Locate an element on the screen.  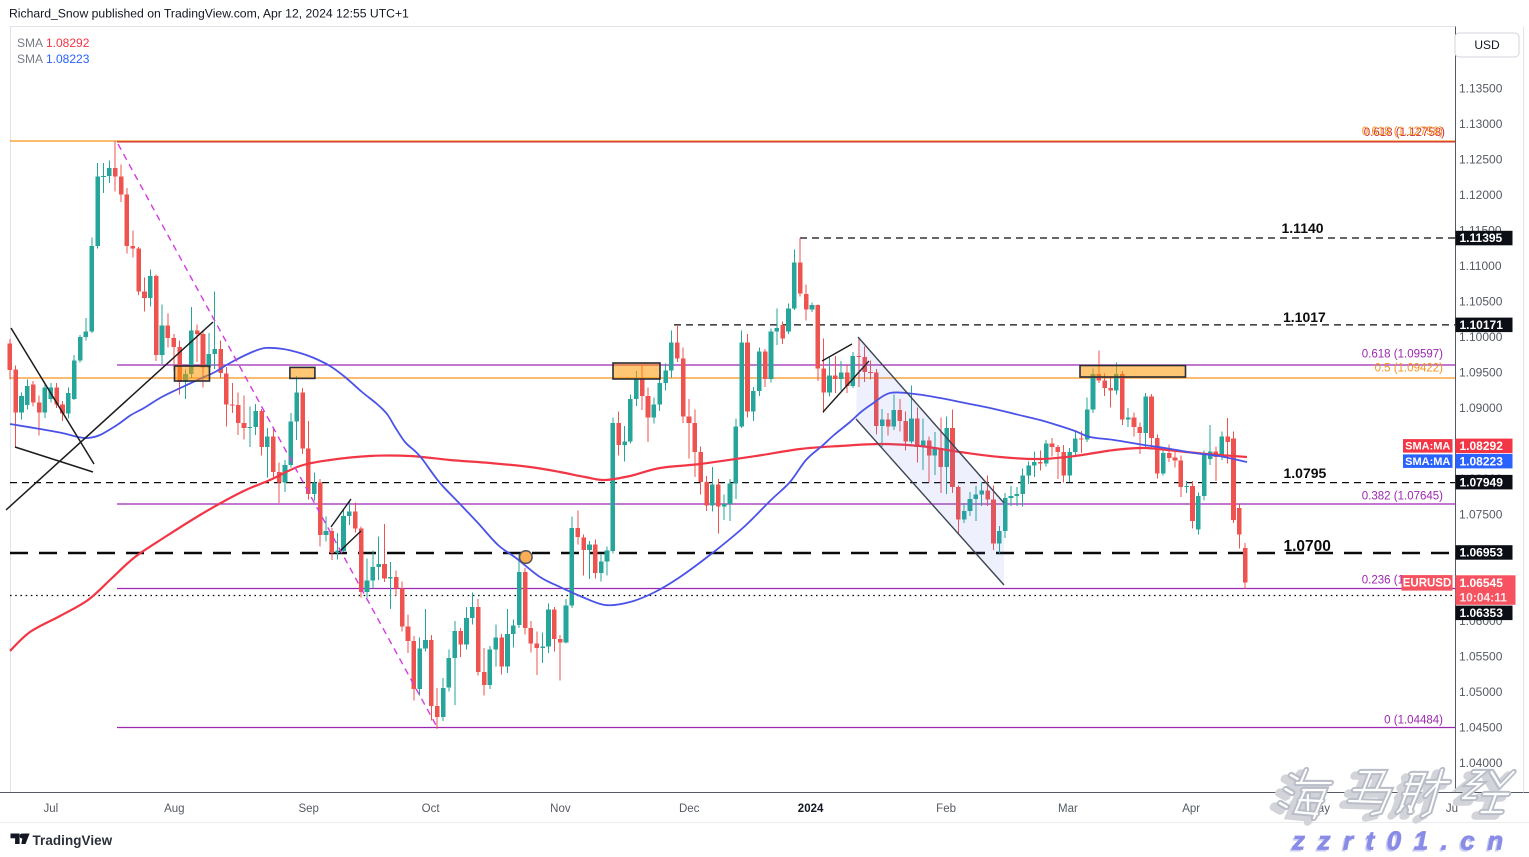
svg-text: 1.11000 is located at coordinates (1480, 266).